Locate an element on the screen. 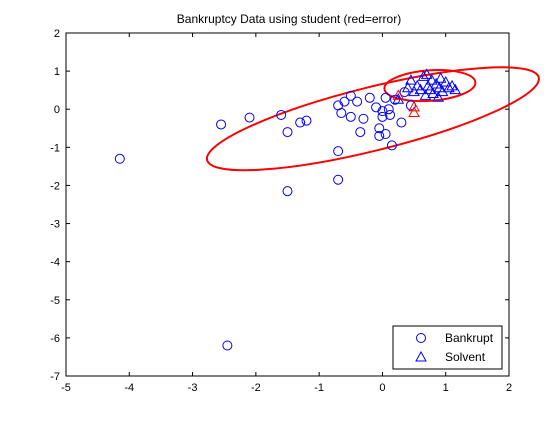  legend-bankrupt-label: Bankrupt is located at coordinates (469, 338).